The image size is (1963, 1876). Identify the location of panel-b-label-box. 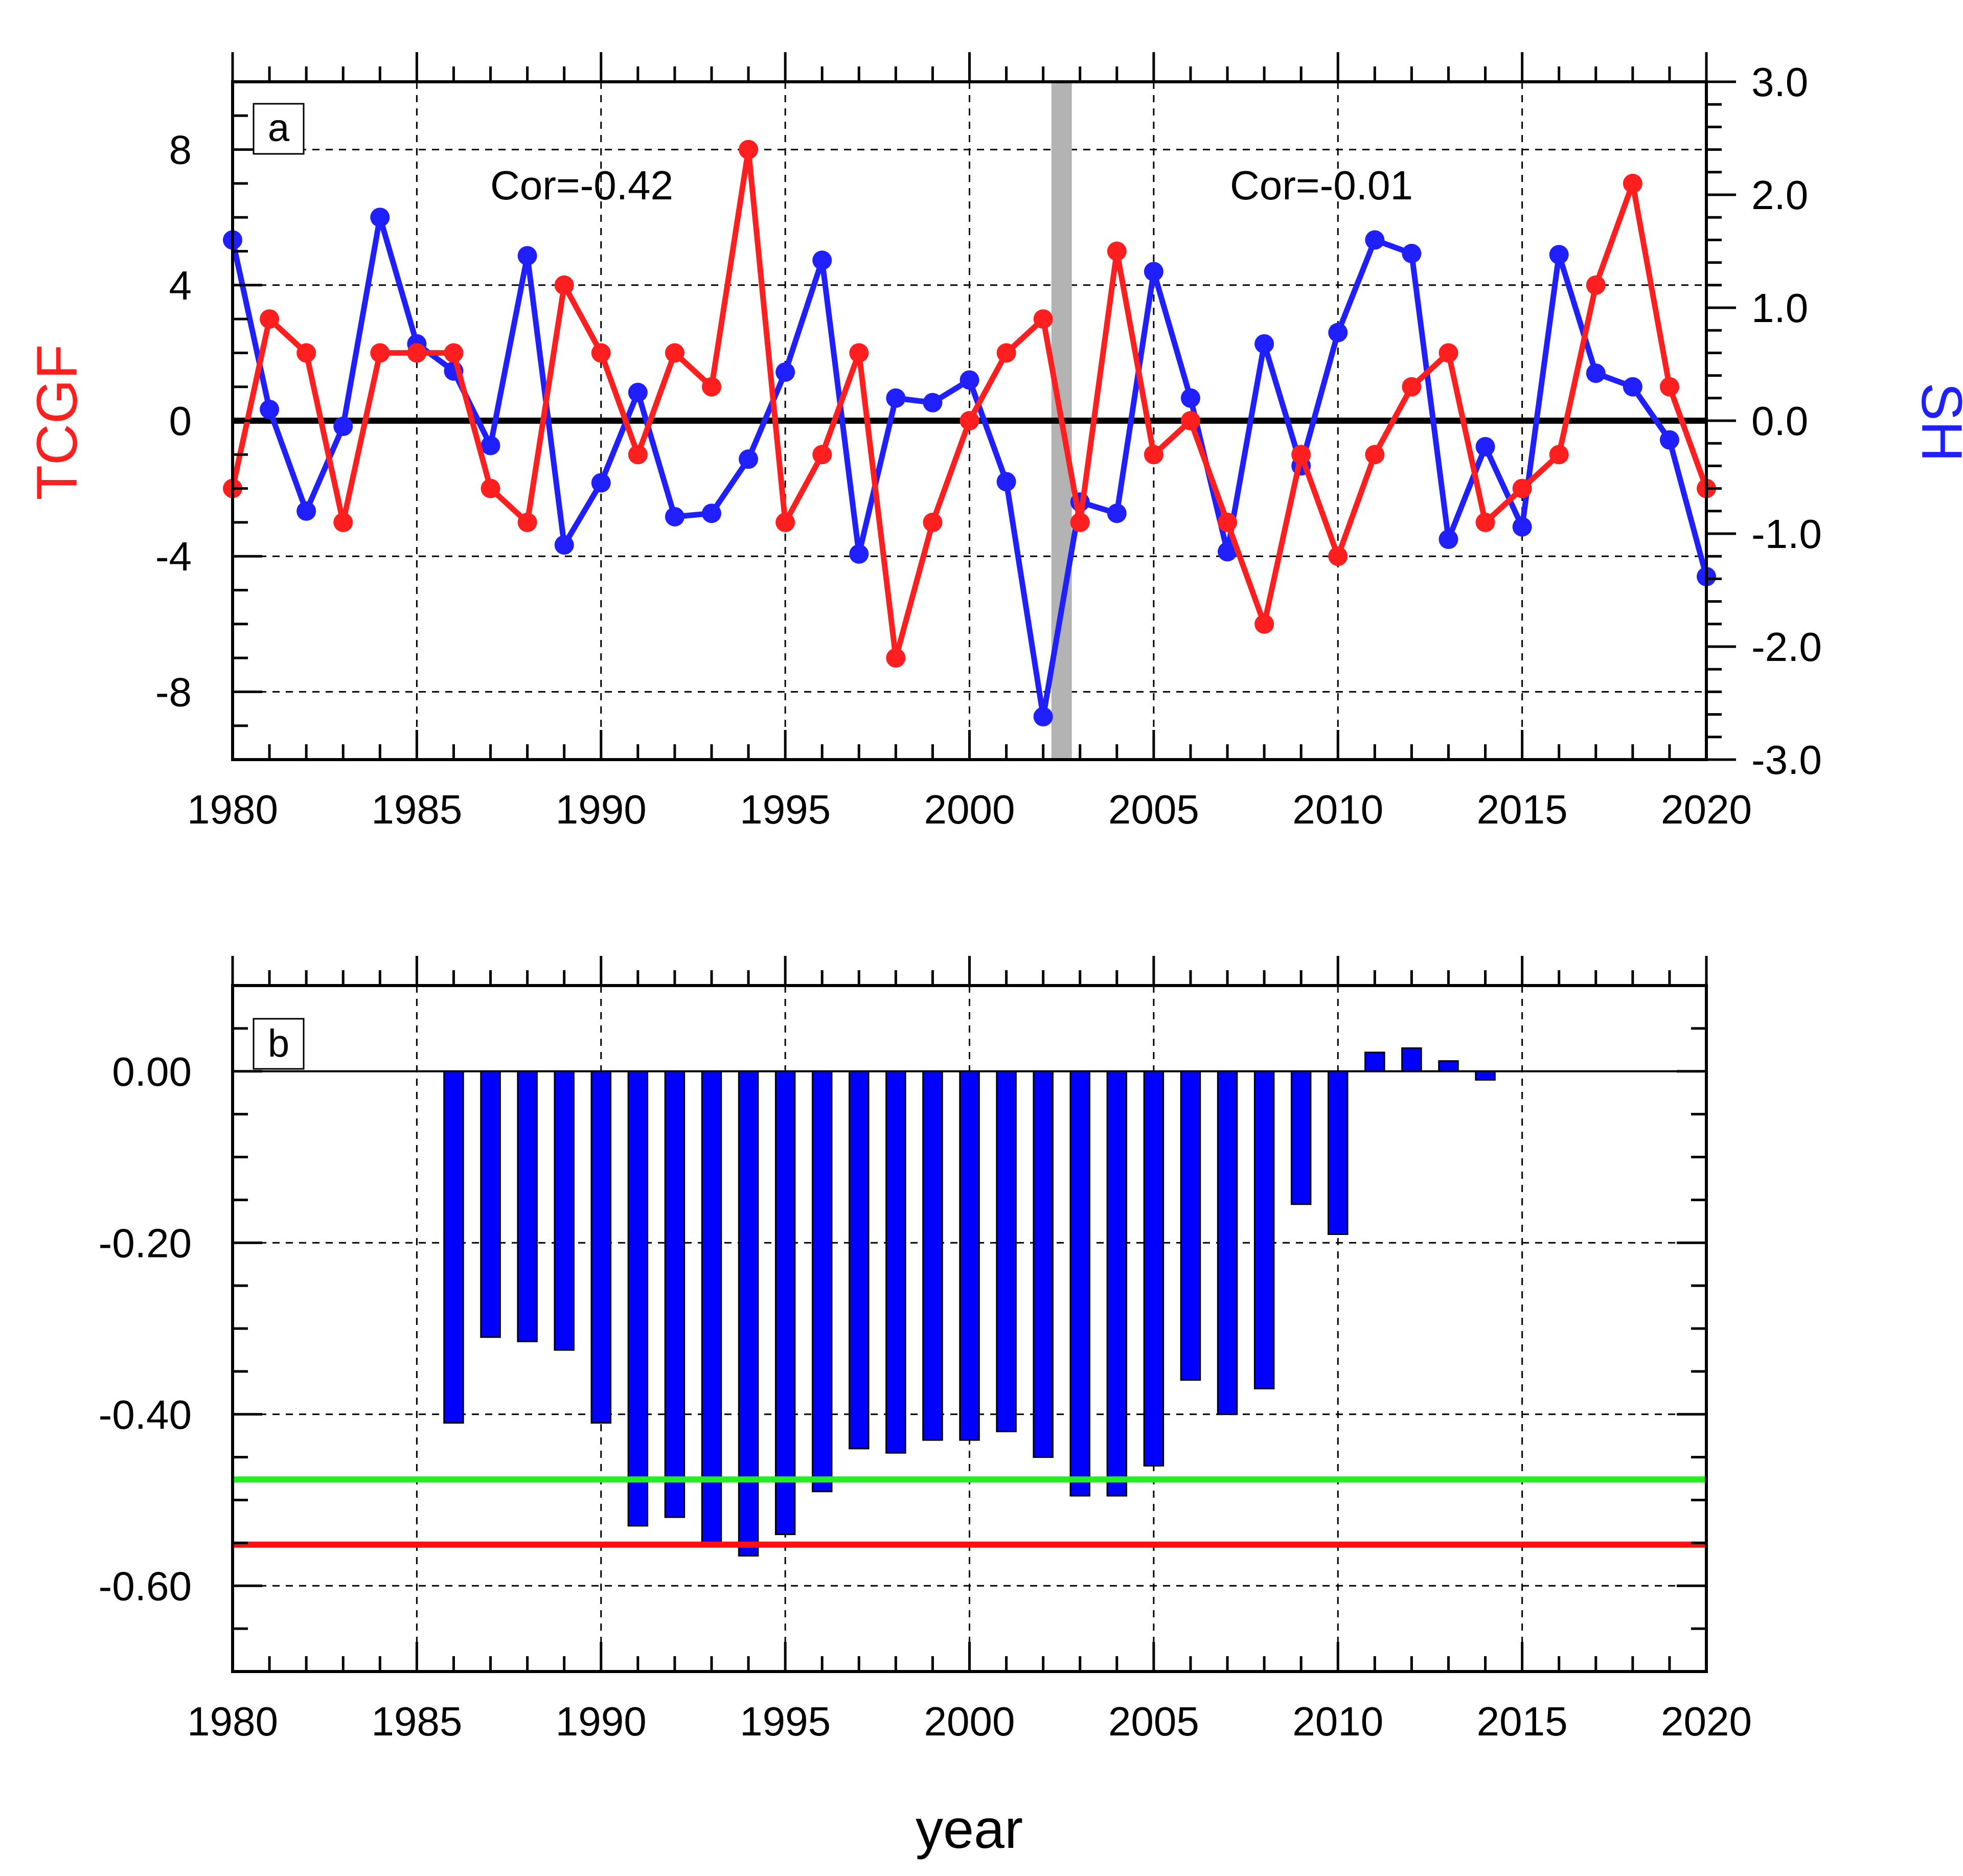
(279, 1044).